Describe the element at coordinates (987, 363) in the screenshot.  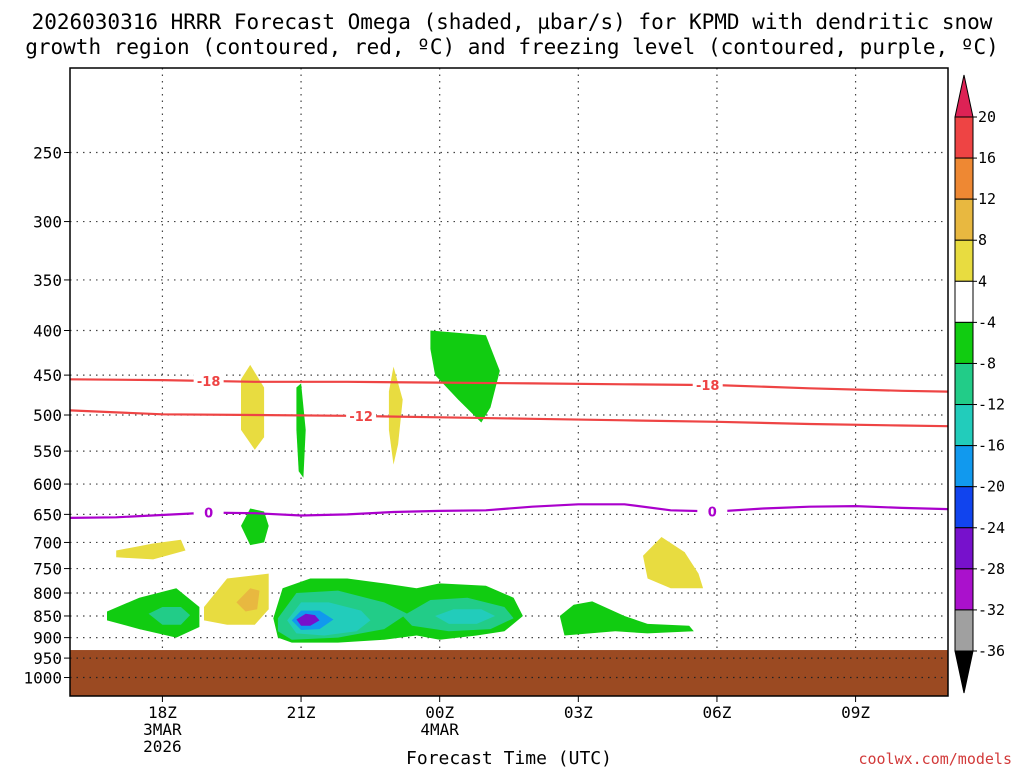
I see `colorbar-label-6: -8` at that location.